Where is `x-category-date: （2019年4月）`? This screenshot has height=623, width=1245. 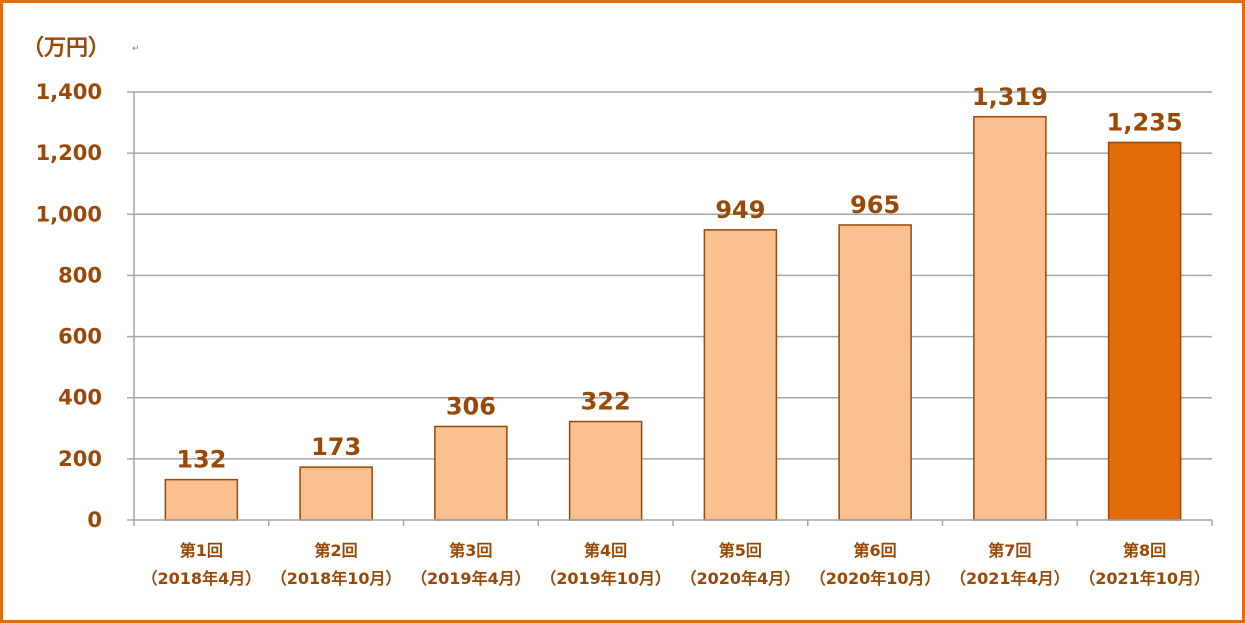 x-category-date: （2019年4月） is located at coordinates (471, 578).